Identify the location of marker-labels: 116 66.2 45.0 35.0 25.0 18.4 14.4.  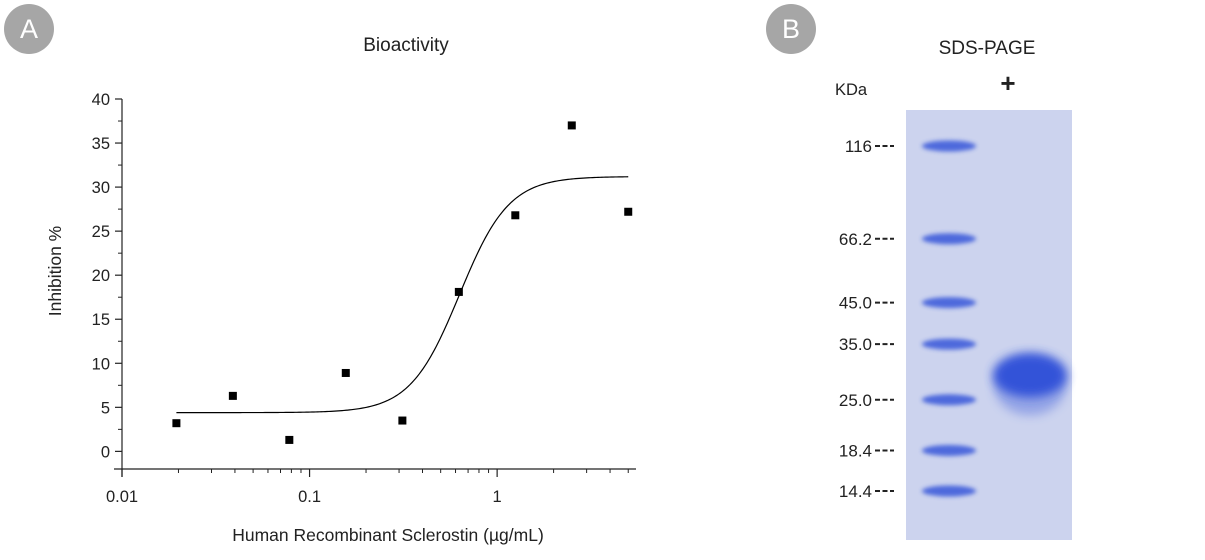
(866, 319).